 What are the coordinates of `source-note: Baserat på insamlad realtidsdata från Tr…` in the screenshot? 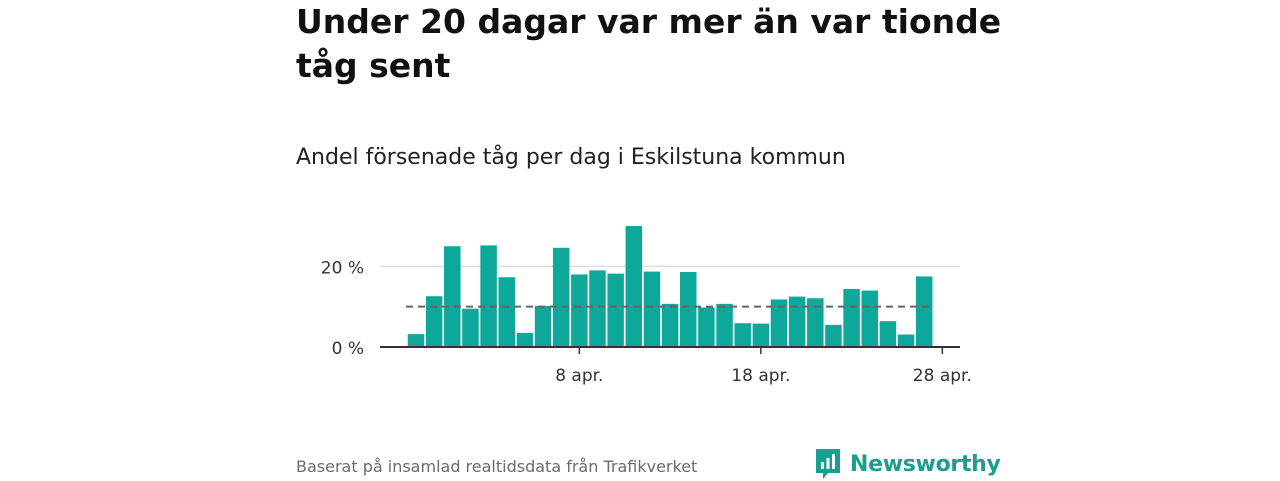 It's located at (497, 466).